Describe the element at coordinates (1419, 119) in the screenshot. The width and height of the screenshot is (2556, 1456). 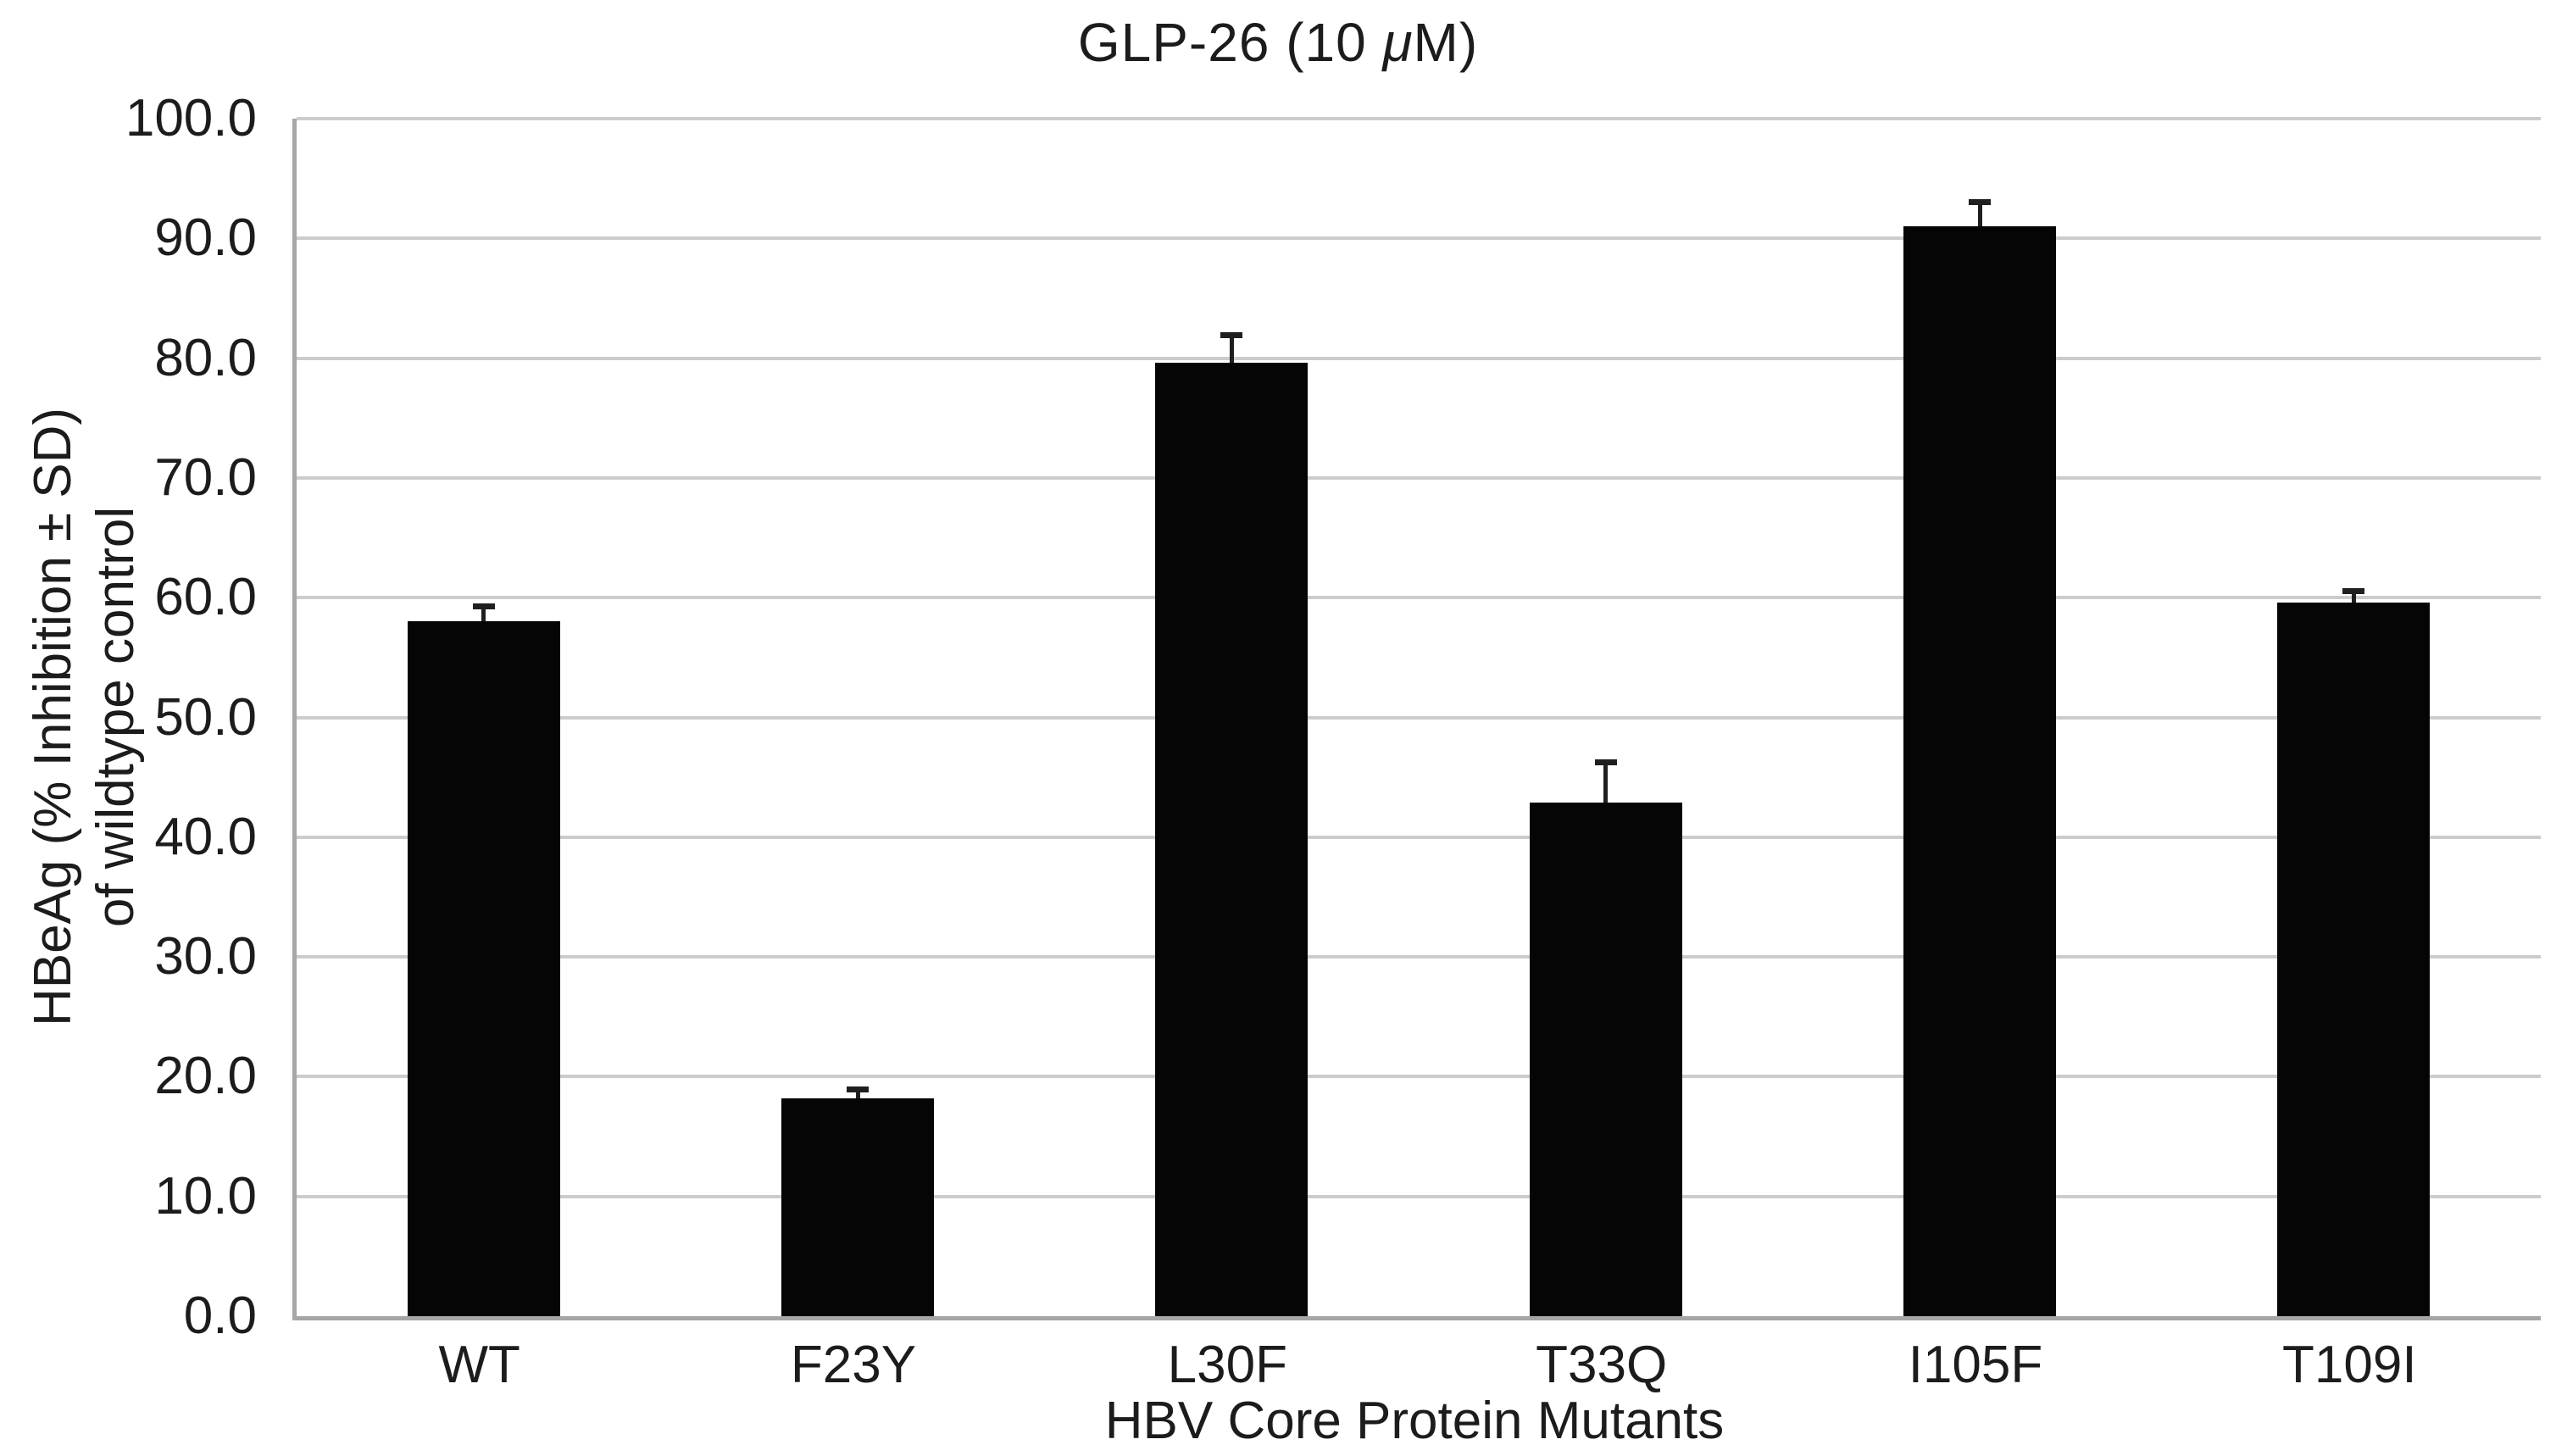
I see `gridline-100.0` at that location.